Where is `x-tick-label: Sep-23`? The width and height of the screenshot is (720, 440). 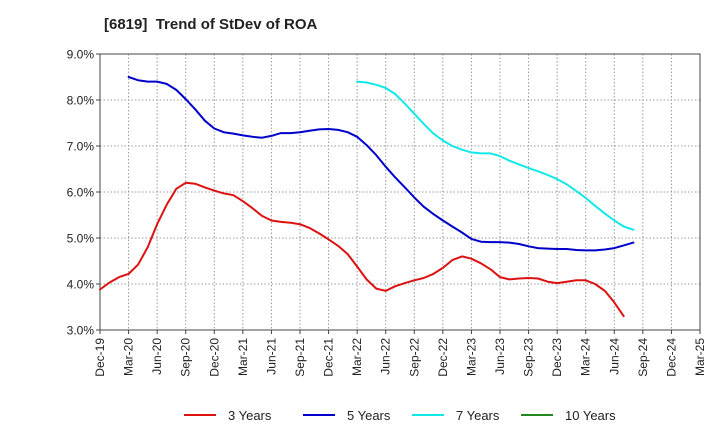 x-tick-label: Sep-23 is located at coordinates (529, 357).